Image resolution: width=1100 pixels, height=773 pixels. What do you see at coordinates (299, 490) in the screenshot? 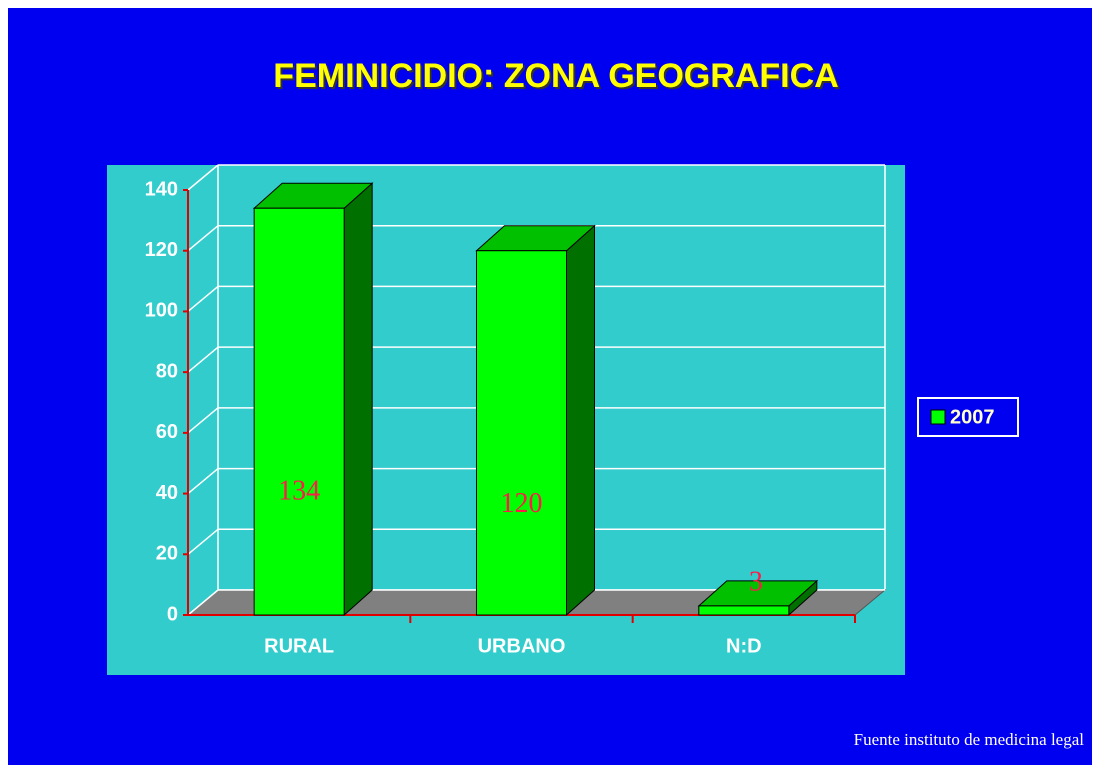
I see `data-label: 134` at bounding box center [299, 490].